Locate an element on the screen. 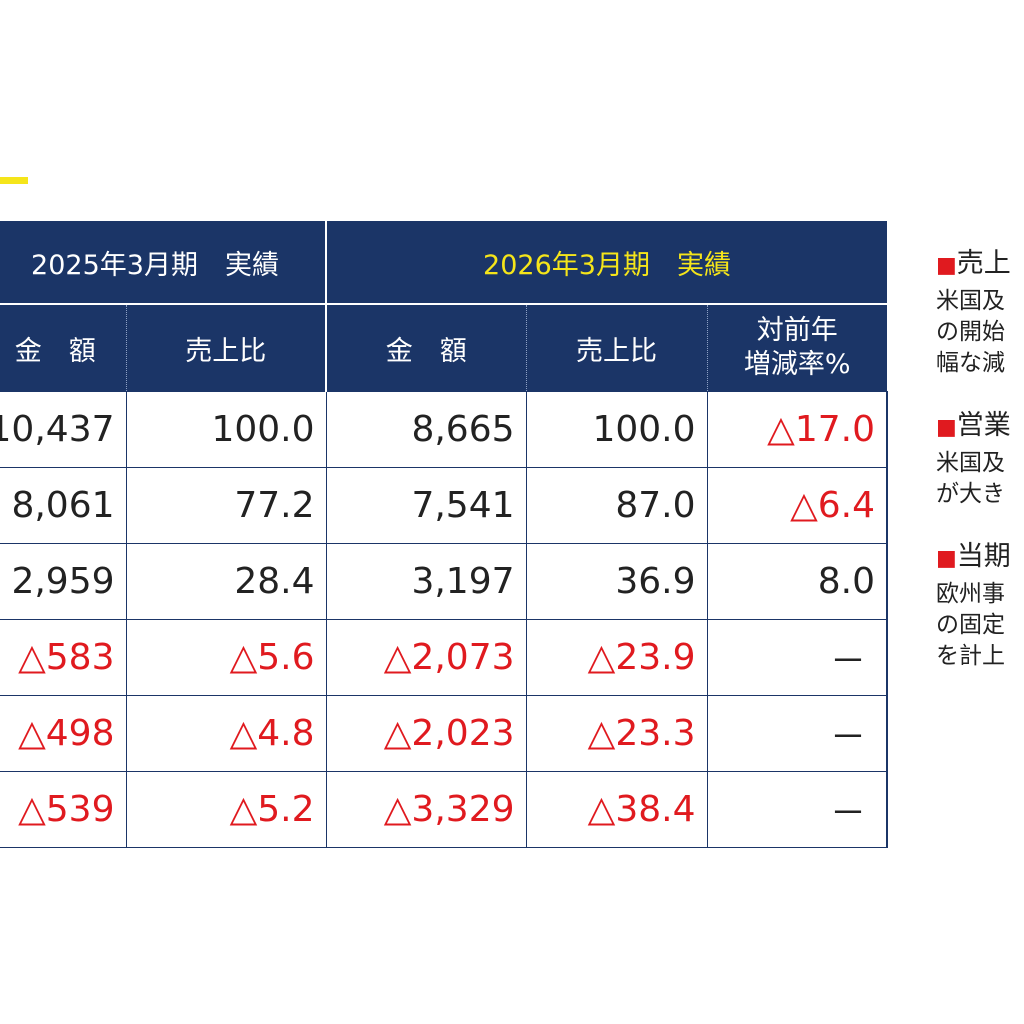  cell-amount-2025: △539 is located at coordinates (63, 809).